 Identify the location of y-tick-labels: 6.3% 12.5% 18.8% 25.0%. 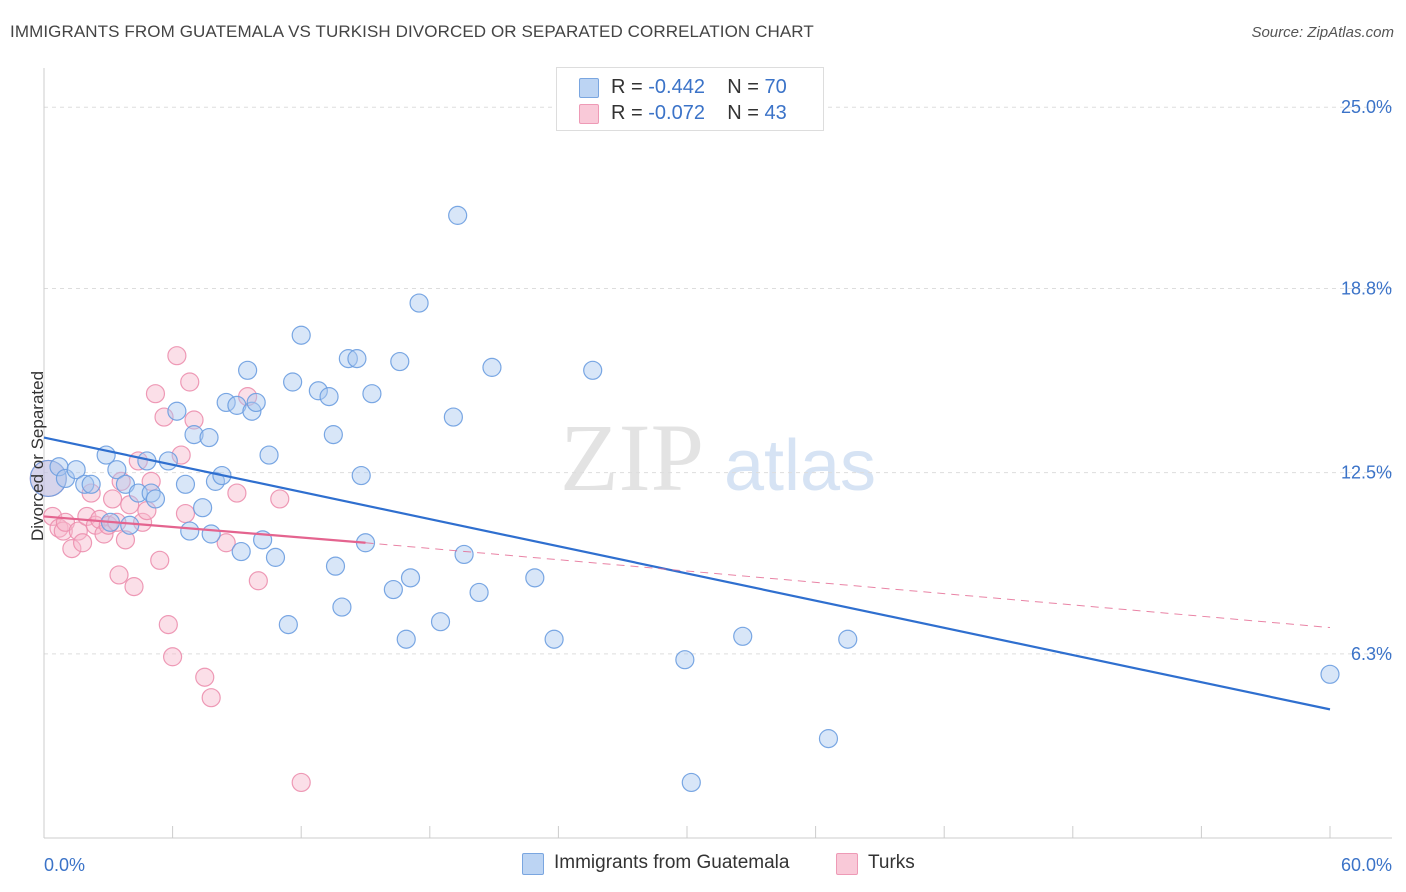
(1366, 380).